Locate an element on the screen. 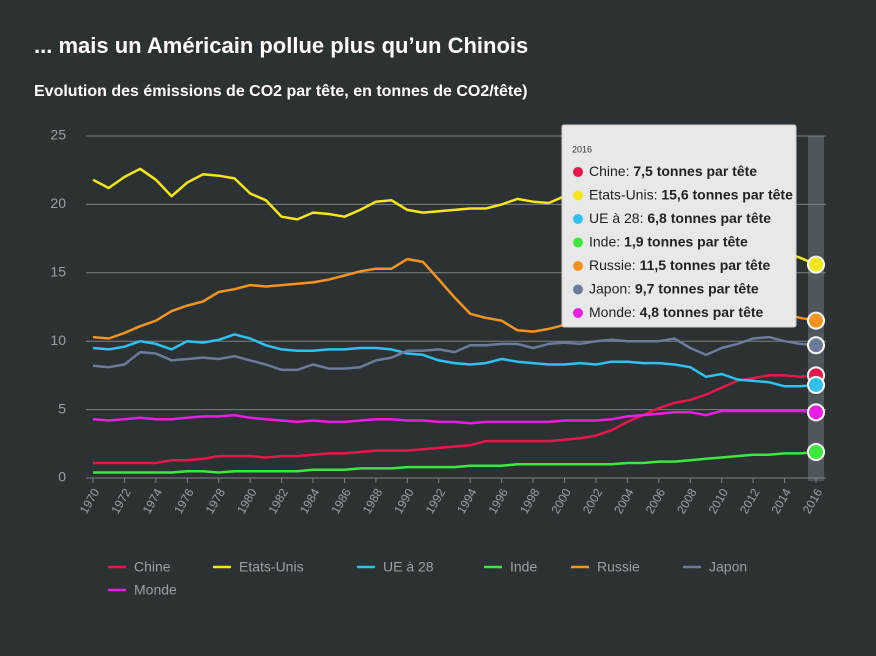 The width and height of the screenshot is (876, 656). tooltip-name: Japon: is located at coordinates (610, 288).